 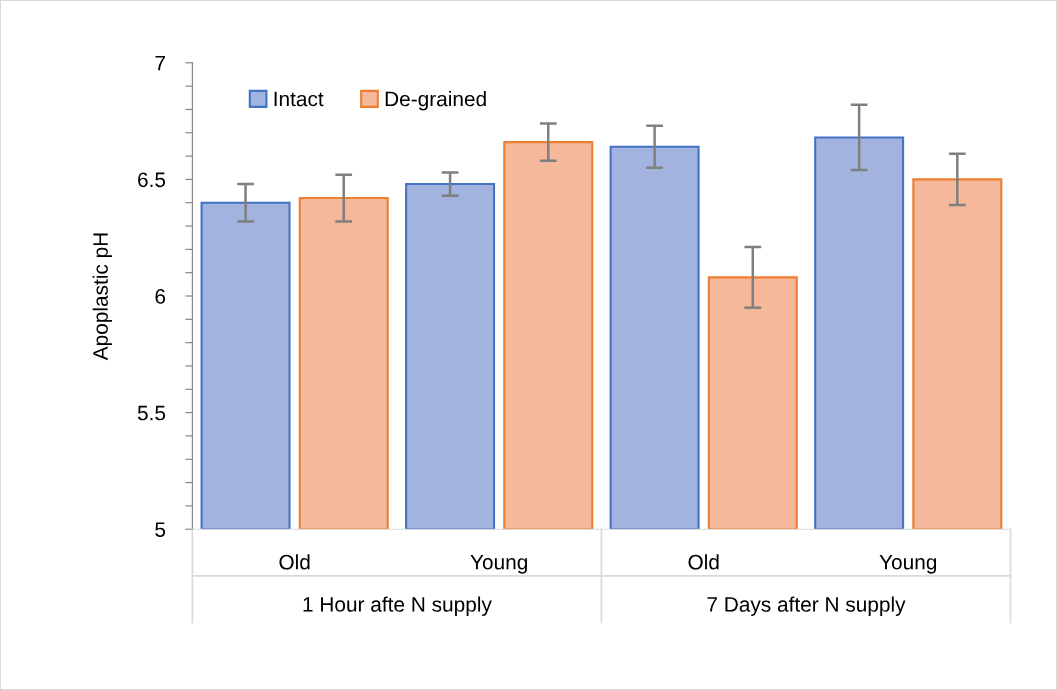 What do you see at coordinates (102, 297) in the screenshot?
I see `y-axis-title: Apoplastic pH` at bounding box center [102, 297].